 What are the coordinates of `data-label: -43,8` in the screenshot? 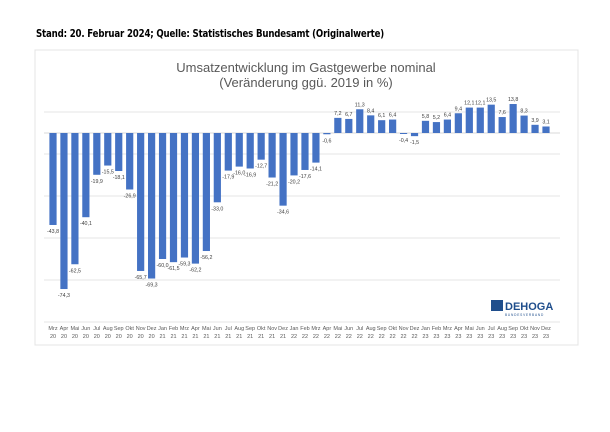 It's located at (53, 232).